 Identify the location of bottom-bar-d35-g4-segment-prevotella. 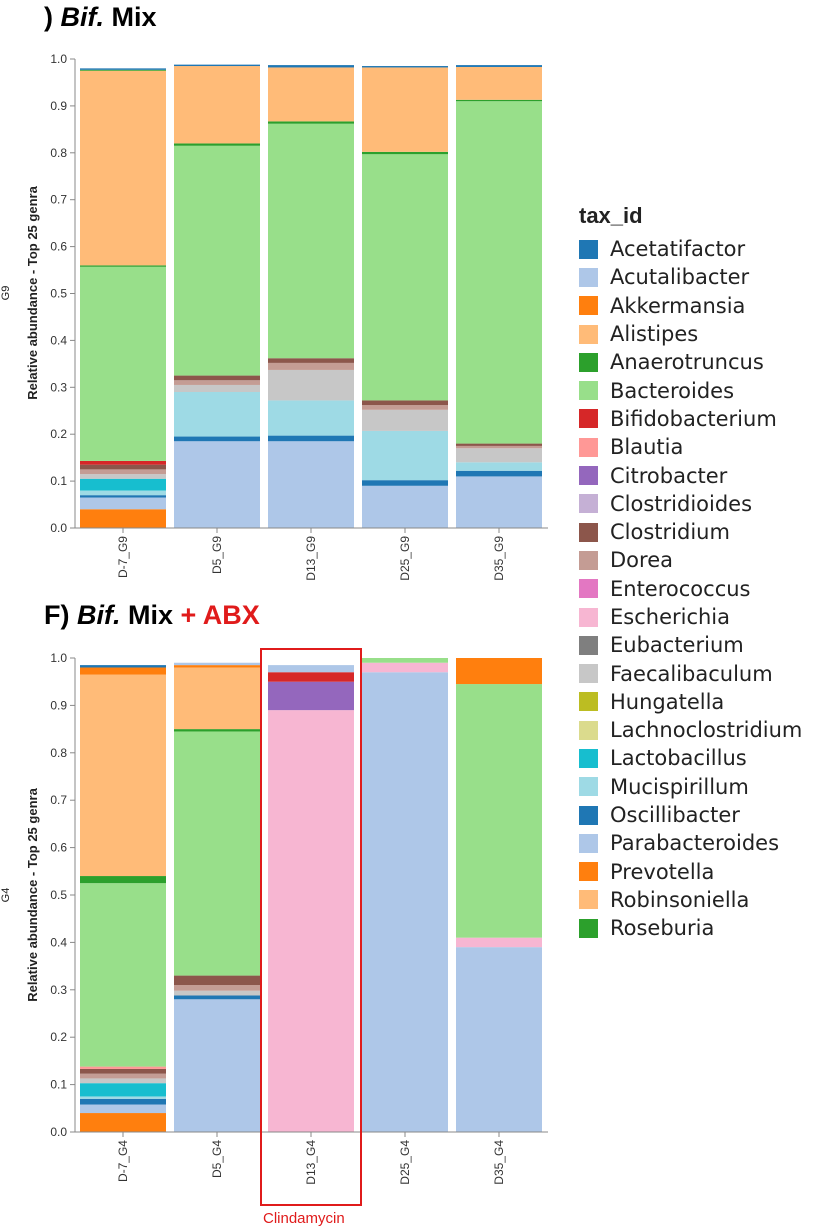
(499, 671).